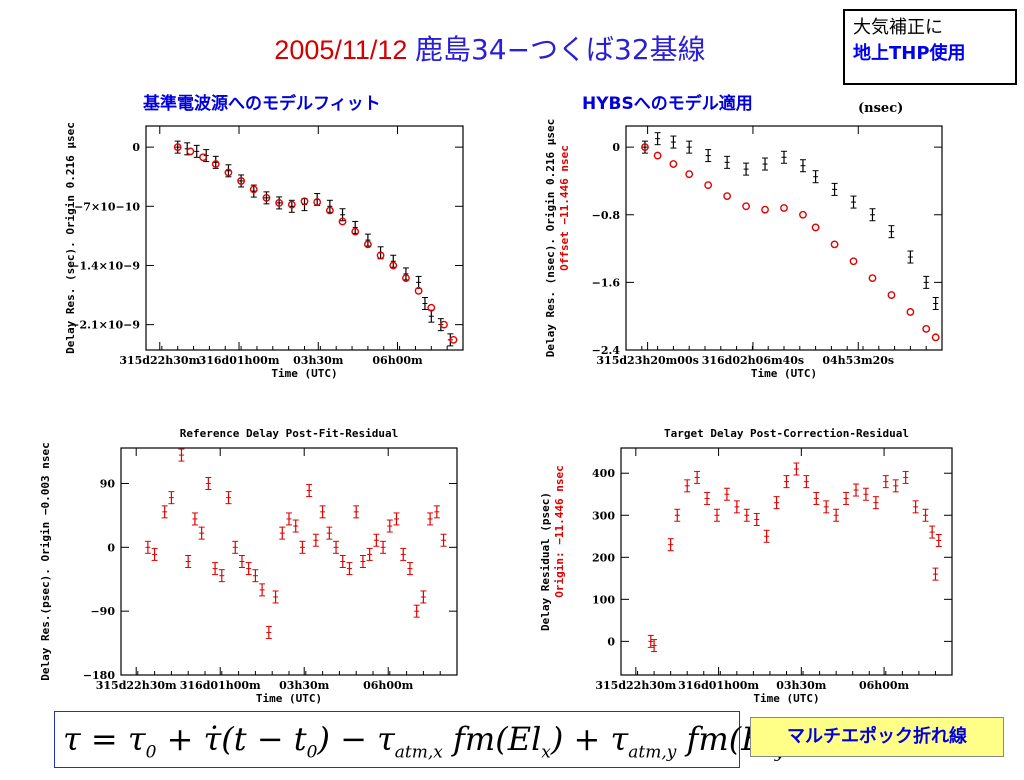 Image resolution: width=1024 pixels, height=780 pixels. What do you see at coordinates (881, 108) in the screenshot?
I see `unit-note: (nsec)` at bounding box center [881, 108].